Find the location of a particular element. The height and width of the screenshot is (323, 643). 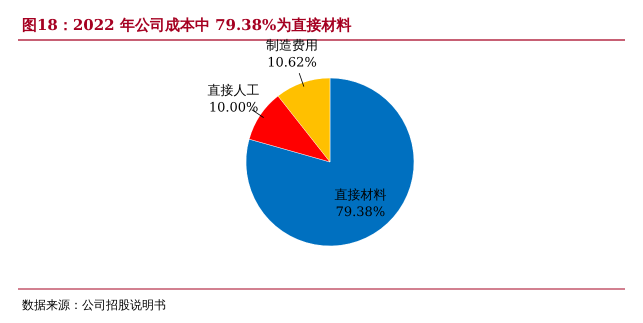

source-note: 数据来源：公司招股说明书 is located at coordinates (94, 305).